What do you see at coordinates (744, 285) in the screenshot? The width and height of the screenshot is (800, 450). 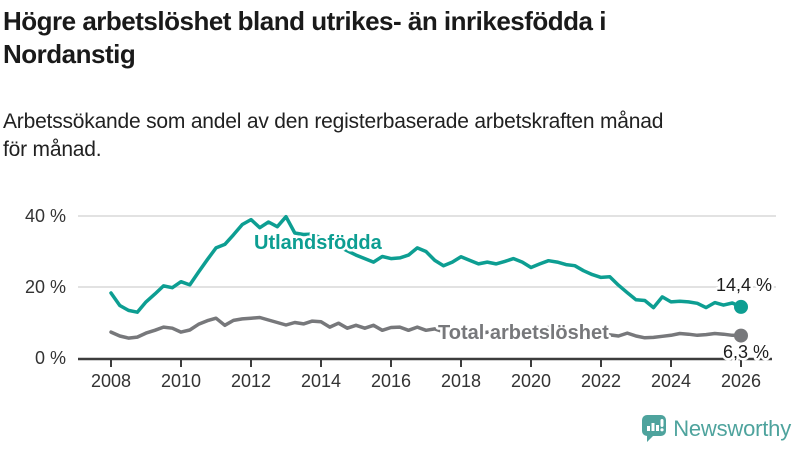 I see `end-value-label-utlandsfodda: 14,4 %` at bounding box center [744, 285].